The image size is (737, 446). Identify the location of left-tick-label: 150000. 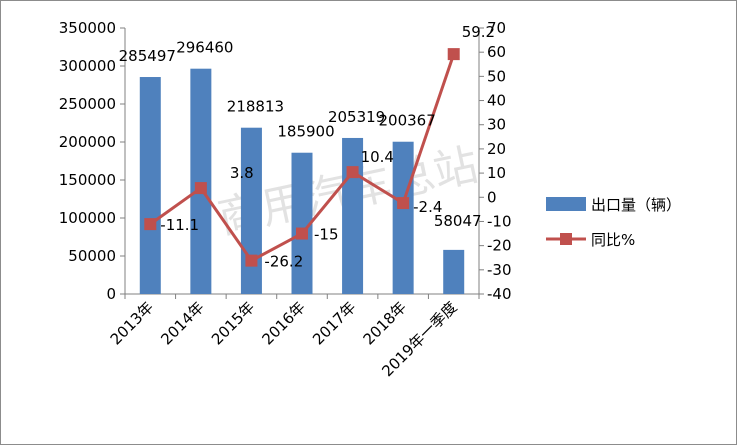
(87, 180).